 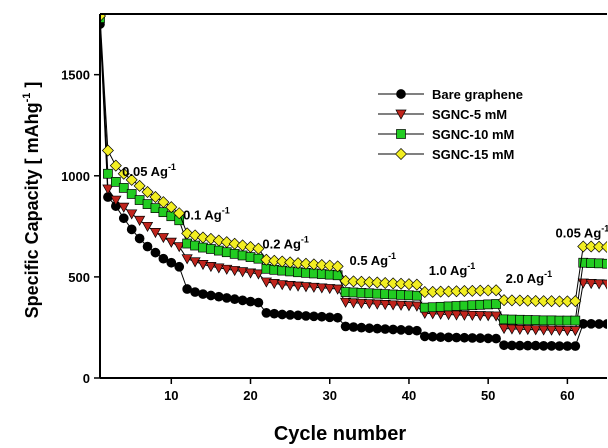 What do you see at coordinates (446, 154) in the screenshot?
I see `legend-item-sgnc-15-mm: SGNC-15 mM` at bounding box center [446, 154].